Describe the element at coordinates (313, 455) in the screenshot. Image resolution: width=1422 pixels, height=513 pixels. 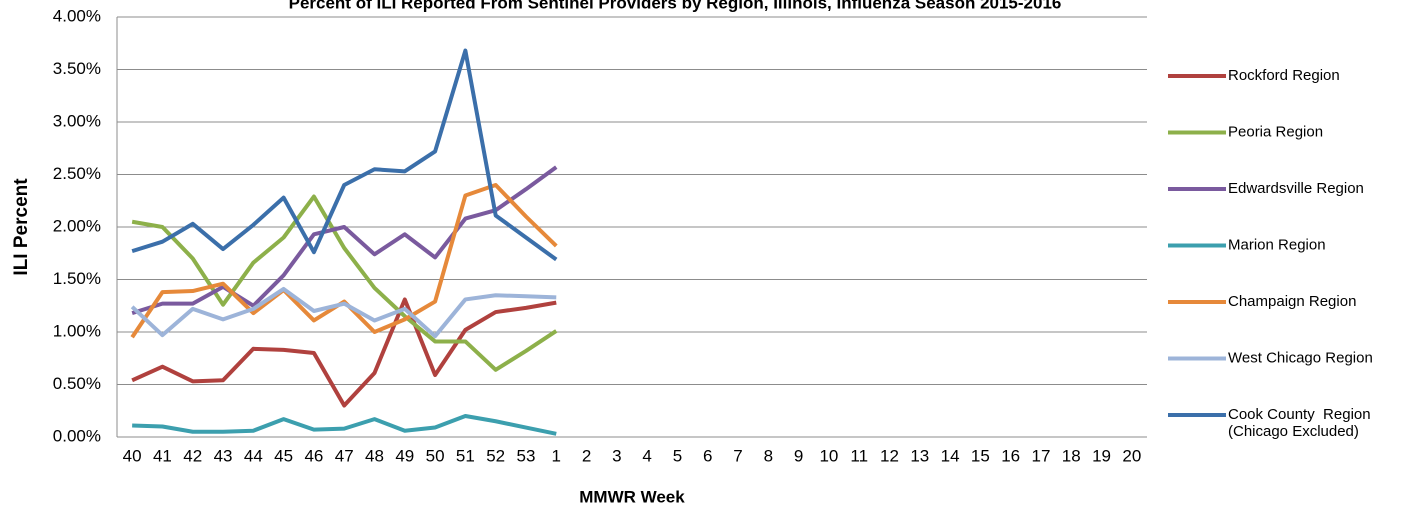
I see `x-tick-label: 46` at that location.